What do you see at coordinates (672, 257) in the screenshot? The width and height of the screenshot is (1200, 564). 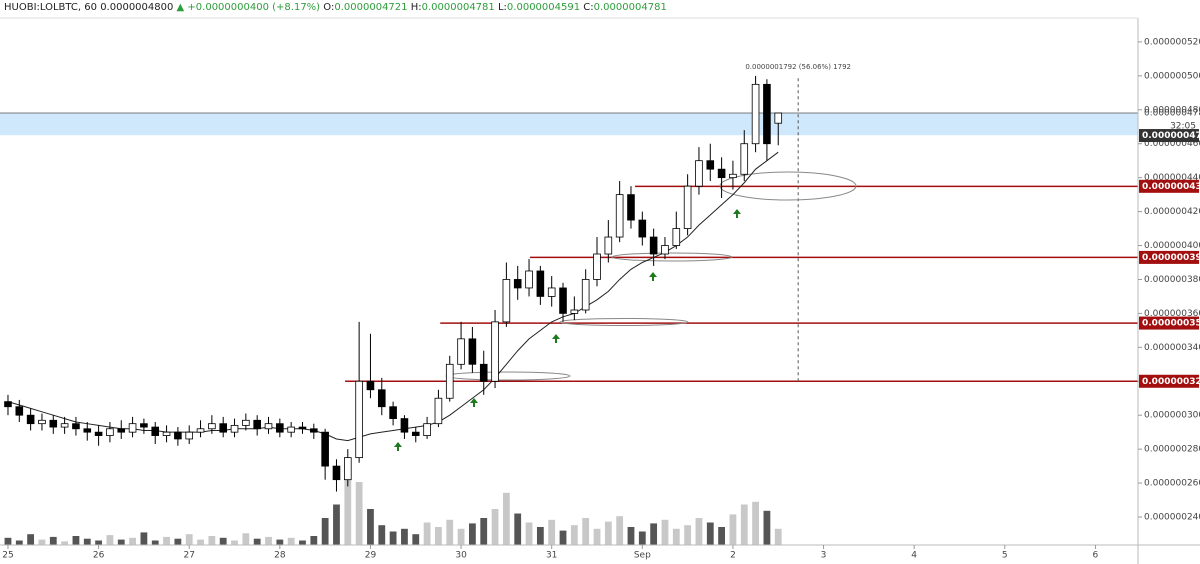 I see `ellipse` at bounding box center [672, 257].